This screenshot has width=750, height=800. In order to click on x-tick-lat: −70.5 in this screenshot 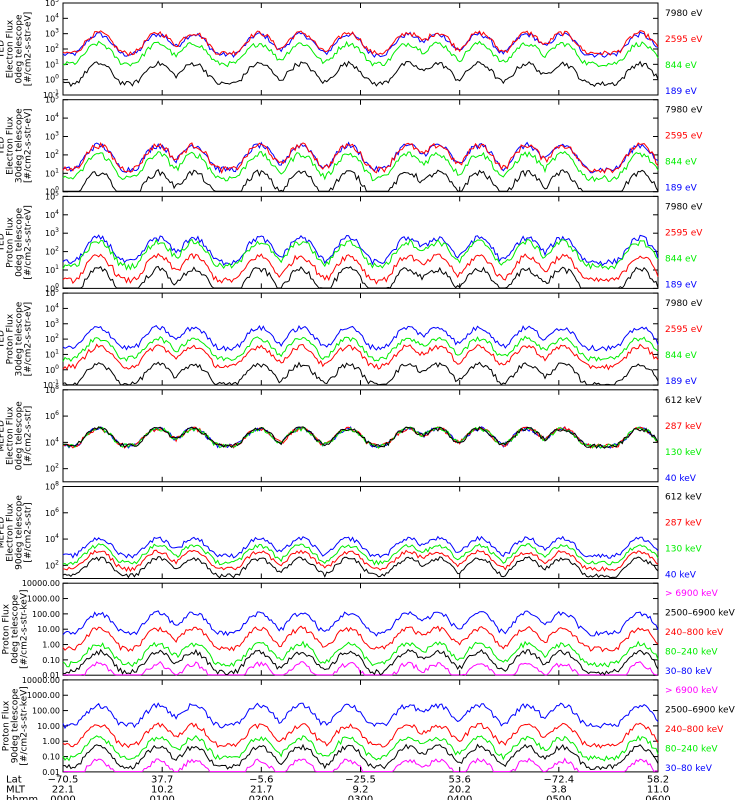, I will do `click(63, 780)`.